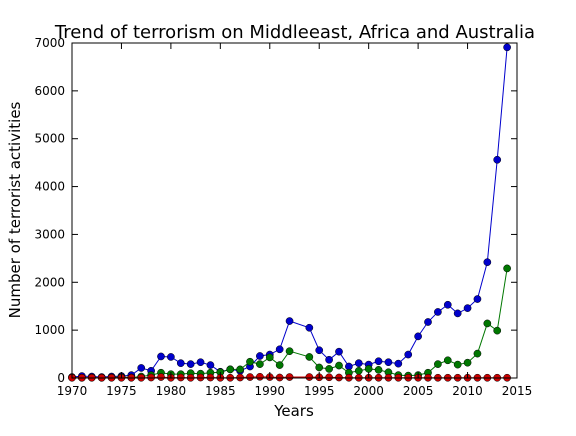 Image resolution: width=576 pixels, height=436 pixels. I want to click on x-tick-label: 1985, so click(220, 391).